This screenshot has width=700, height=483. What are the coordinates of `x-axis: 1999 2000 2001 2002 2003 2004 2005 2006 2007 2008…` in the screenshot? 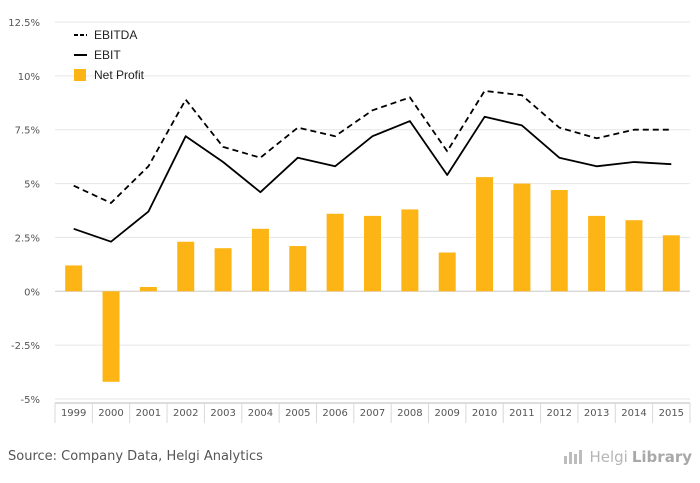 It's located at (372, 412).